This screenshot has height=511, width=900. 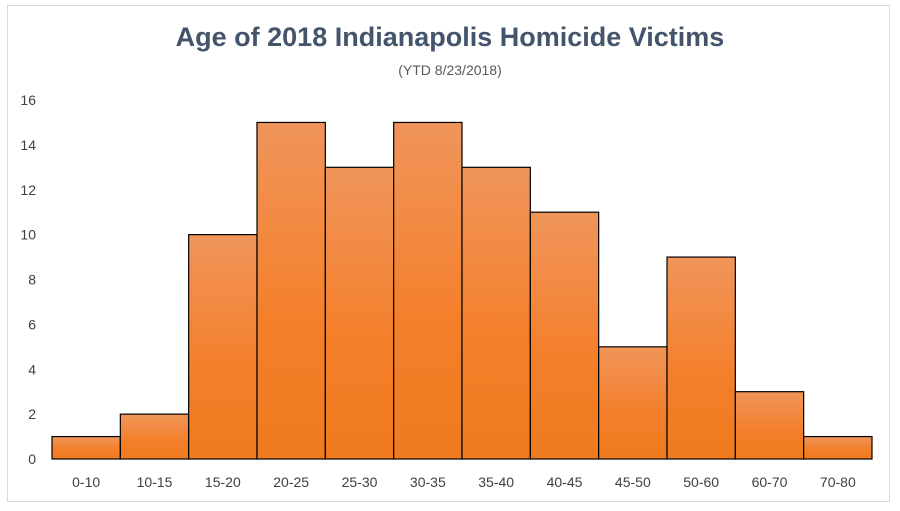 What do you see at coordinates (28, 190) in the screenshot?
I see `y-tick-label: 12` at bounding box center [28, 190].